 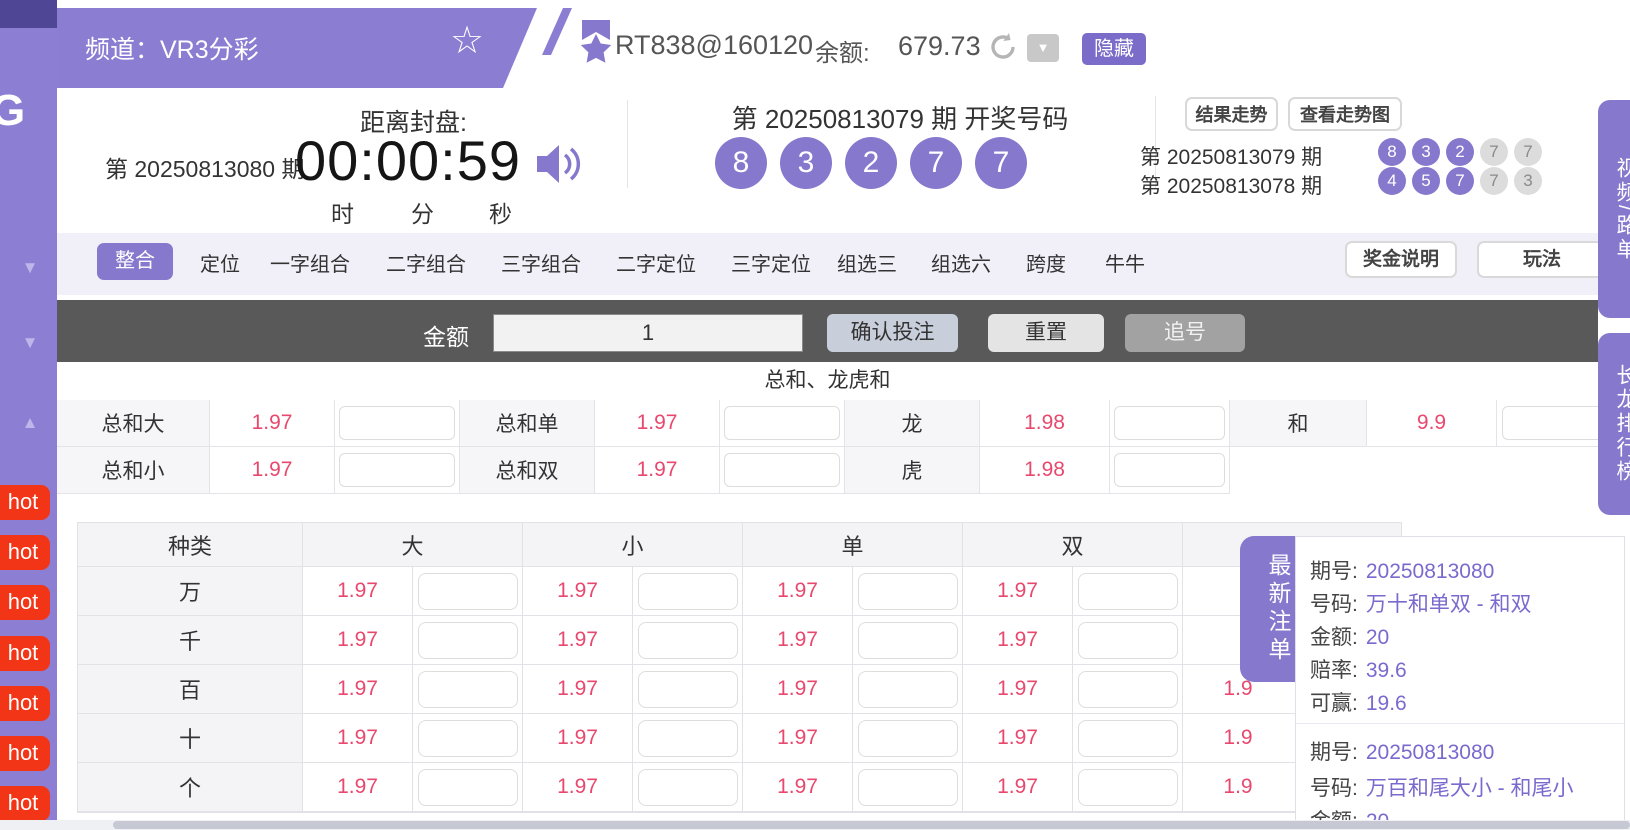 I want to click on chevron-up-icon: ▲, so click(x=30, y=422).